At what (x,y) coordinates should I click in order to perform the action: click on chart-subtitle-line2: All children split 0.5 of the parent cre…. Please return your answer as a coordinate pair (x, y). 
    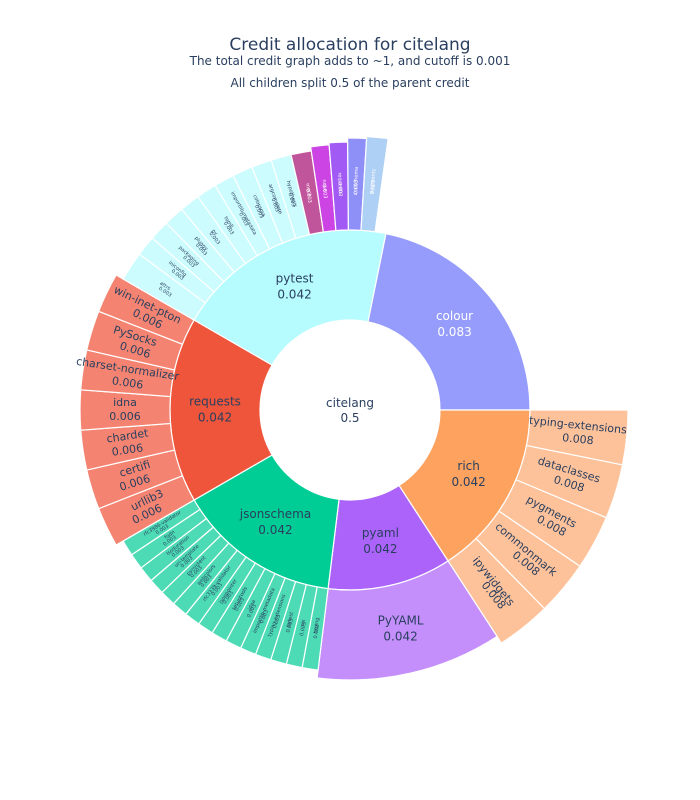
    Looking at the image, I should click on (350, 83).